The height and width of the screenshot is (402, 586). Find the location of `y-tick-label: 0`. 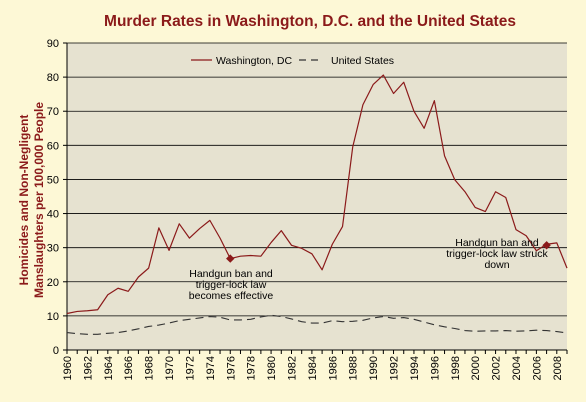

y-tick-label: 0 is located at coordinates (56, 351).